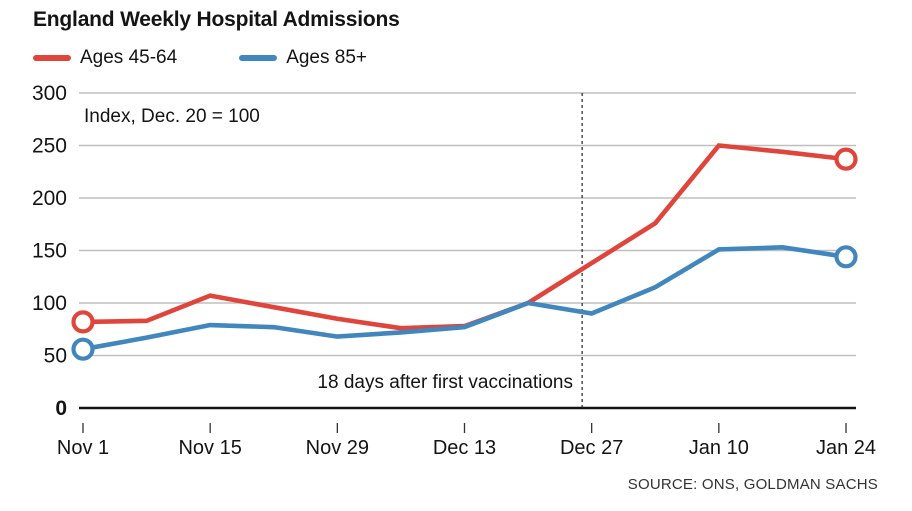 This screenshot has width=912, height=511. I want to click on x-tick-label: Jan 24, so click(846, 448).